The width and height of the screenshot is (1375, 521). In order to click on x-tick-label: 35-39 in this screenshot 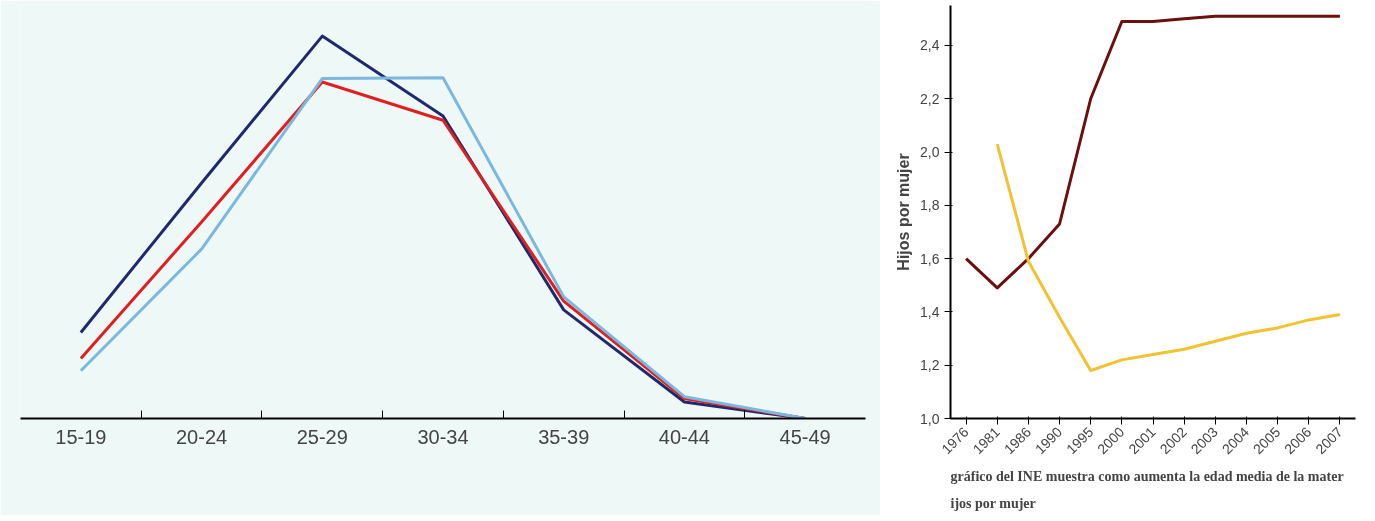, I will do `click(564, 436)`.